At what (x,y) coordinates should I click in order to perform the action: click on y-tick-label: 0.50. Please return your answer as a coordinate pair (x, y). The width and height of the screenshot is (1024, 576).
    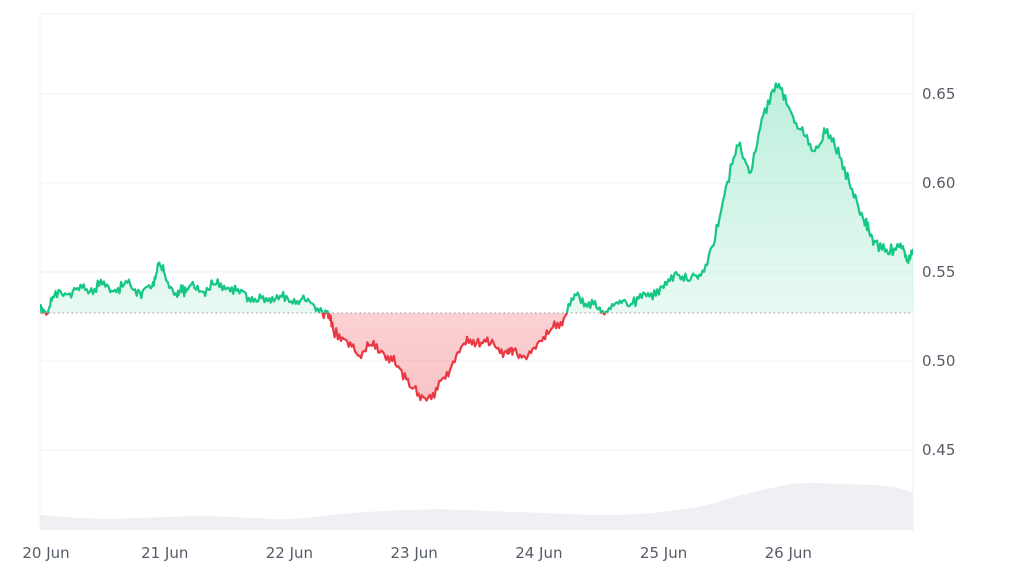
    Looking at the image, I should click on (938, 361).